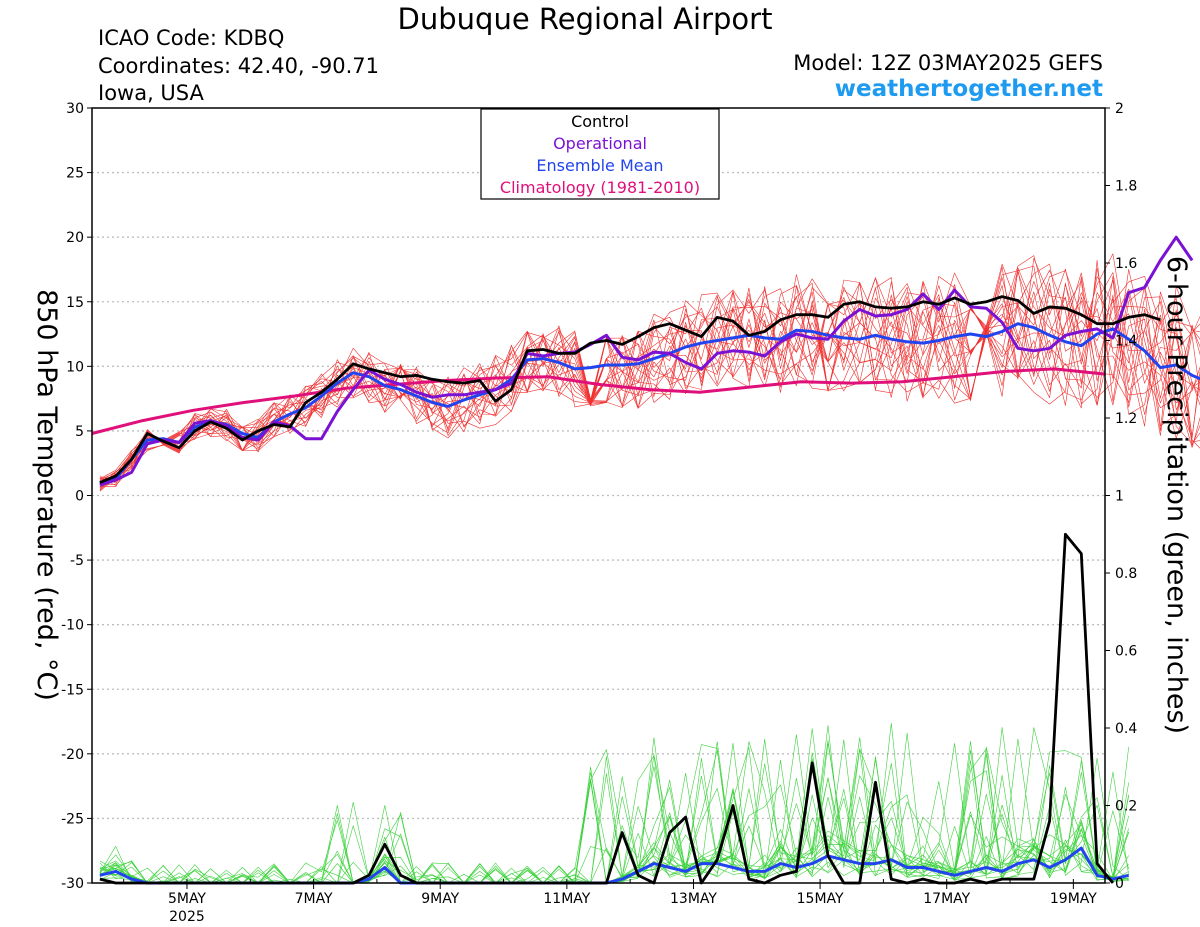  Describe the element at coordinates (1126, 574) in the screenshot. I see `y2-tick-label: 0.8` at that location.